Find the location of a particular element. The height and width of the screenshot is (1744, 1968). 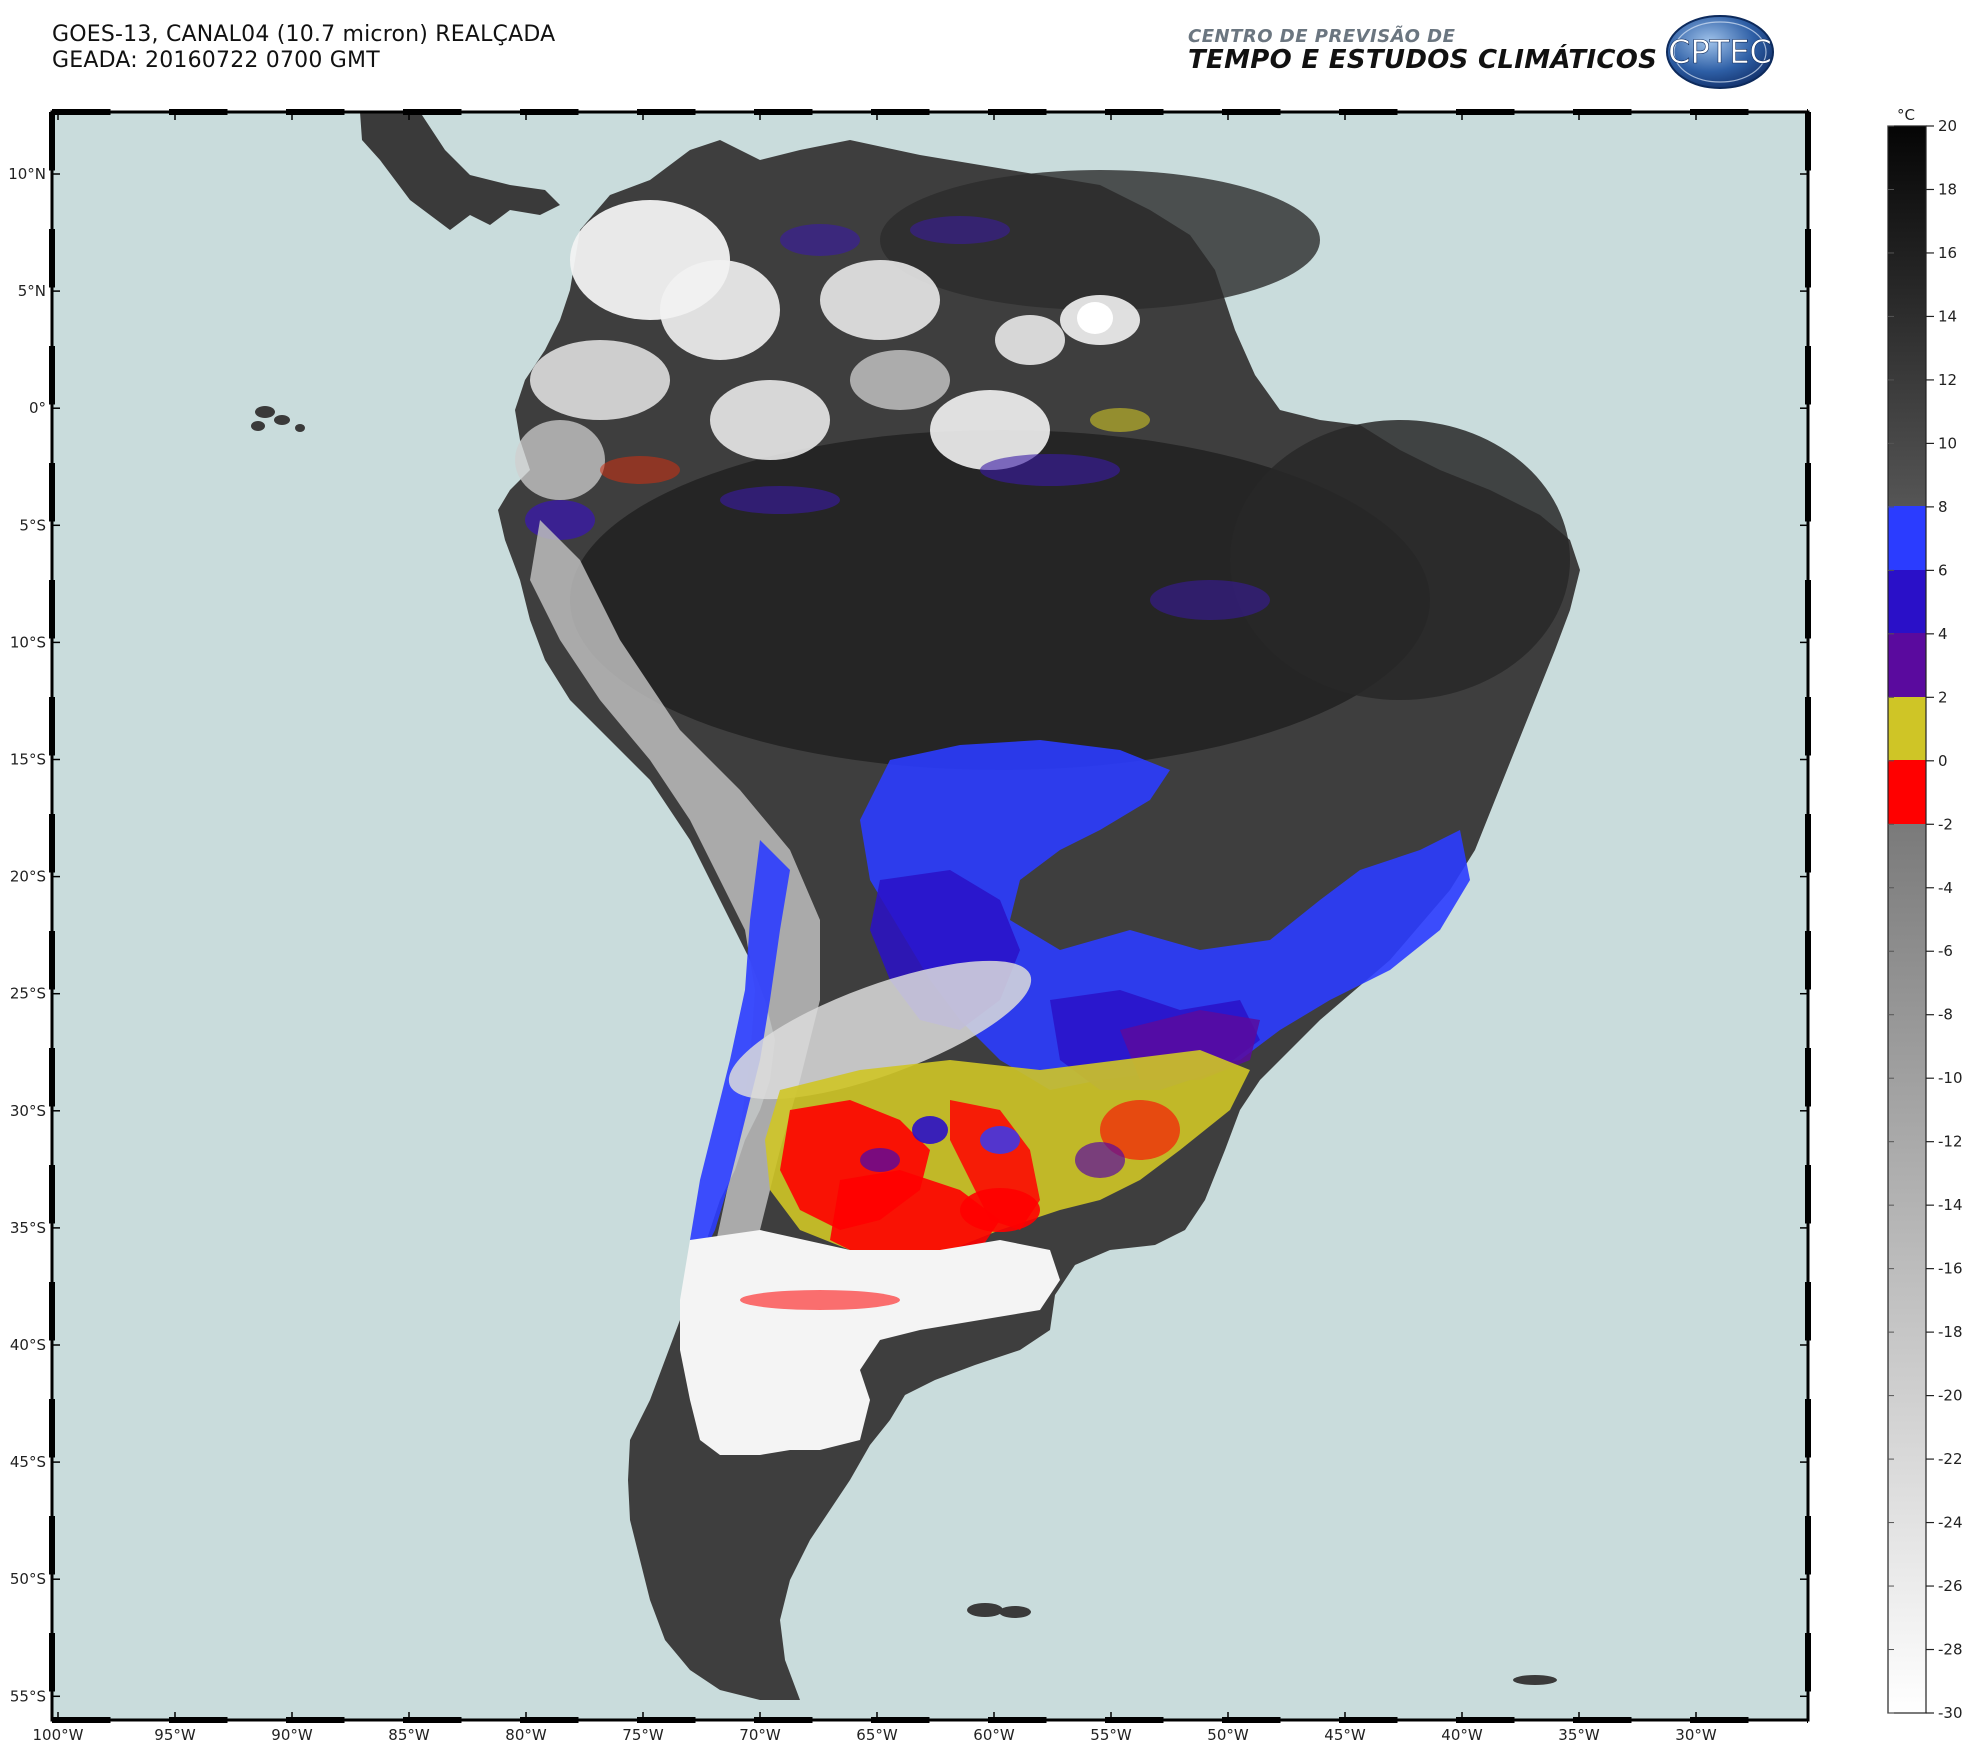

colorbar-tick-label: 8 is located at coordinates (1943, 507).